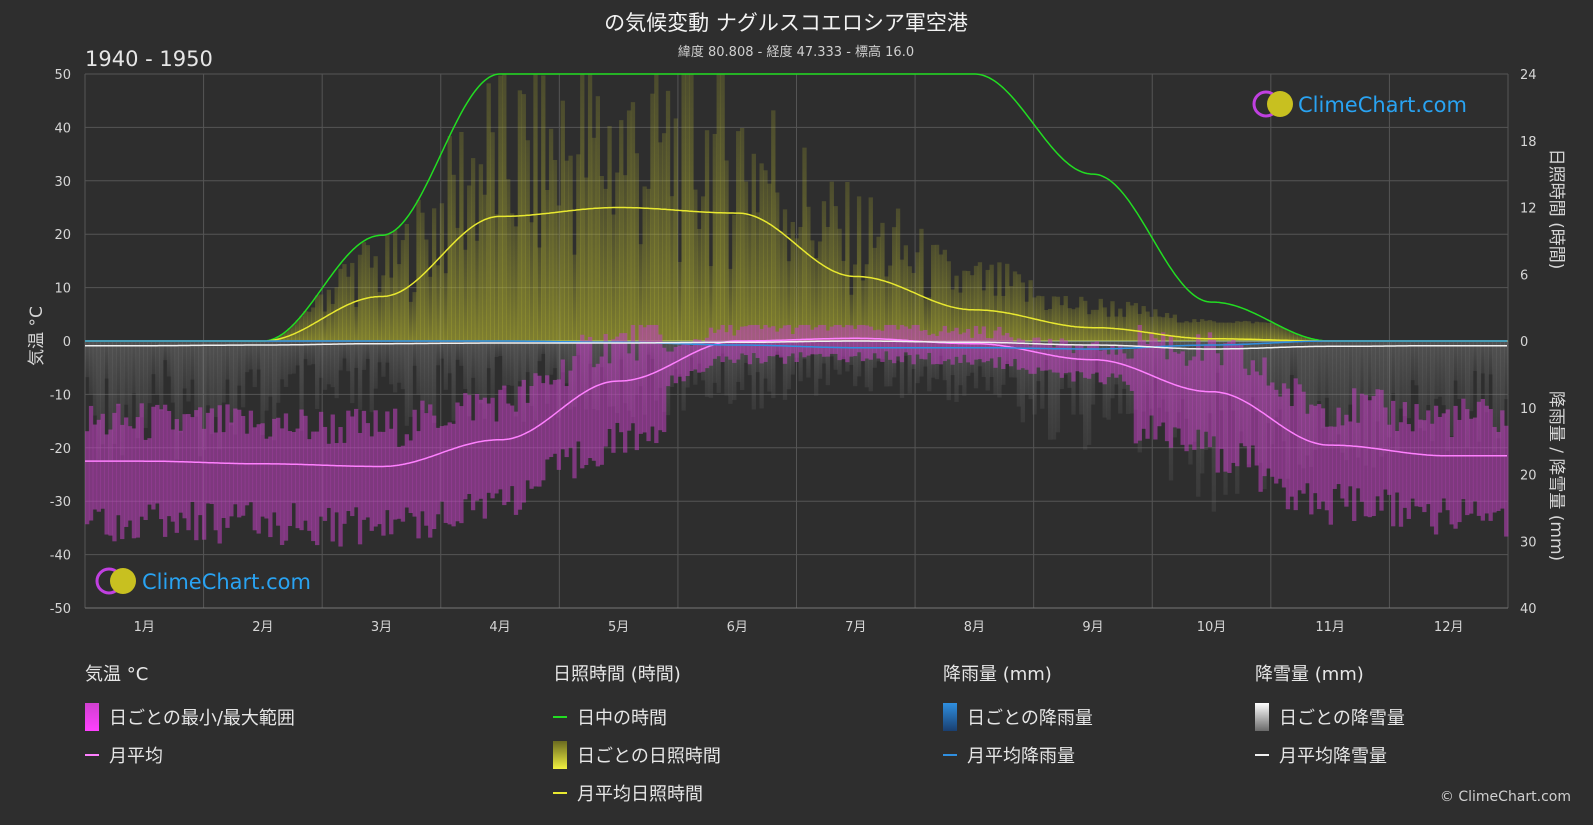 Image resolution: width=1593 pixels, height=825 pixels. What do you see at coordinates (796, 52) in the screenshot?
I see `chart-subtitle: 緯度 80.808 - 経度 47.333 - 標高 16.0` at bounding box center [796, 52].